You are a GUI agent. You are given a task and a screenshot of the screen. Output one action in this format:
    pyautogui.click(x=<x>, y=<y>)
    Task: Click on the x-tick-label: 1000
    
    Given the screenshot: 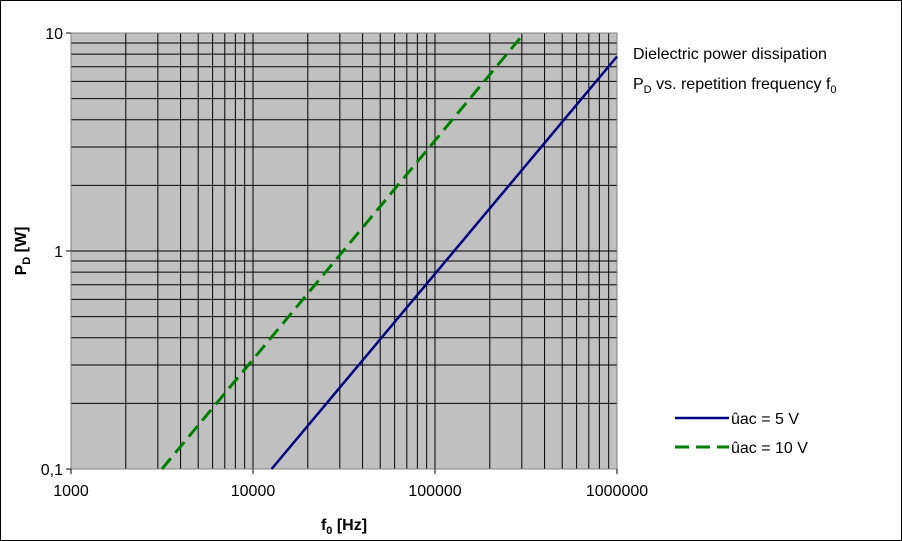 What is the action you would take?
    pyautogui.click(x=71, y=491)
    